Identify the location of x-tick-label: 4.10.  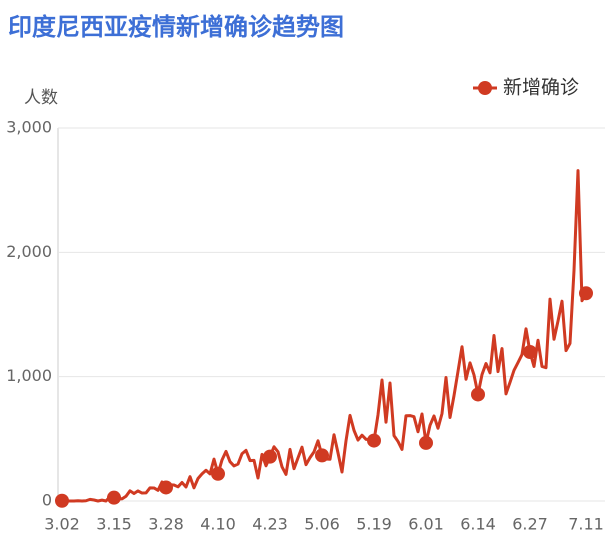
(218, 524).